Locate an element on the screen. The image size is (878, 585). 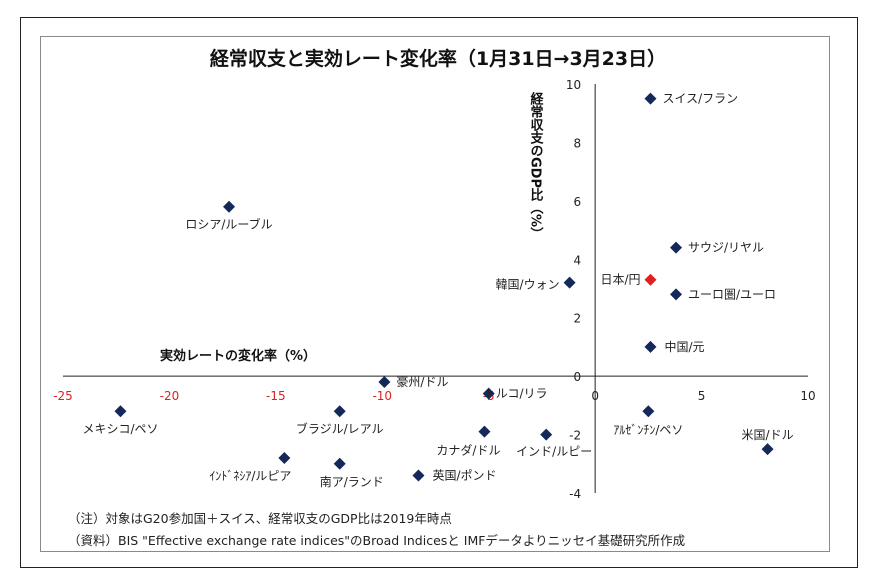
point-label: カナダ/ドル is located at coordinates (468, 450).